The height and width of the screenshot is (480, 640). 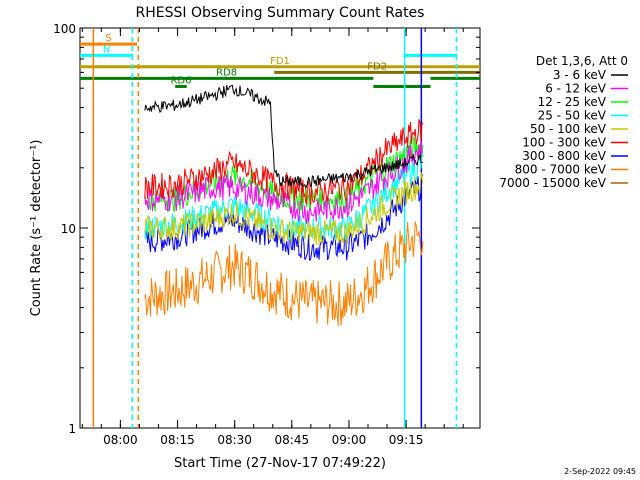 What do you see at coordinates (68, 229) in the screenshot?
I see `y-tick-label: 10` at bounding box center [68, 229].